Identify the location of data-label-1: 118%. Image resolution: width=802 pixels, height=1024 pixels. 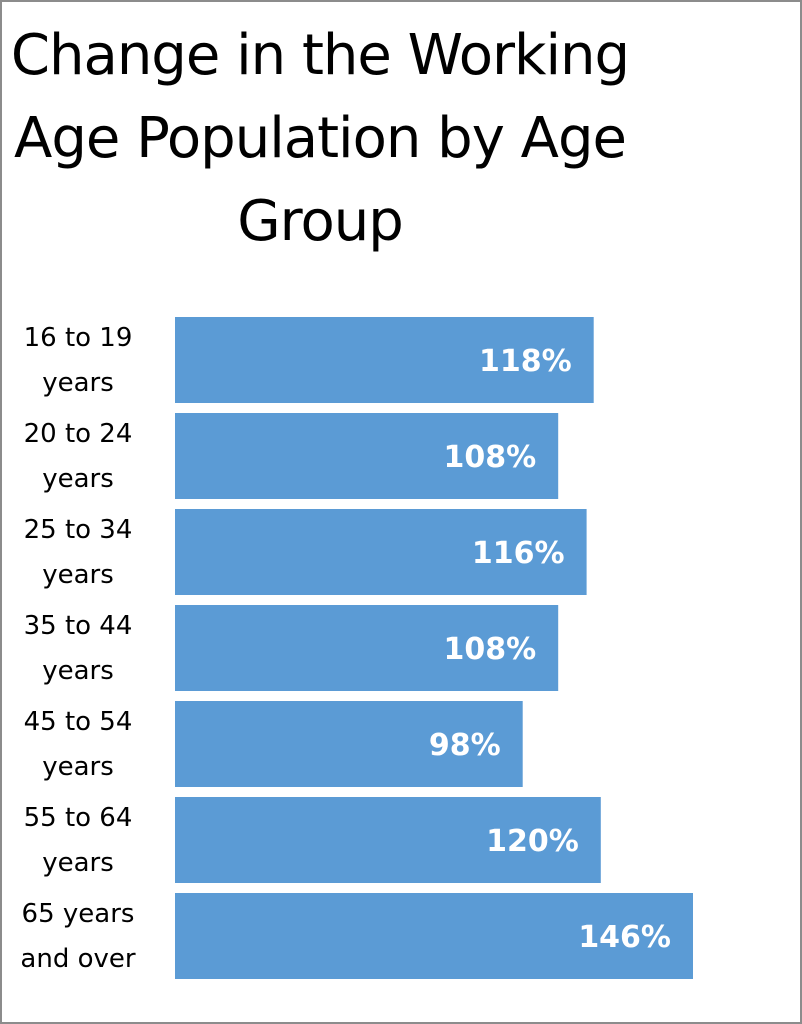
(525, 361).